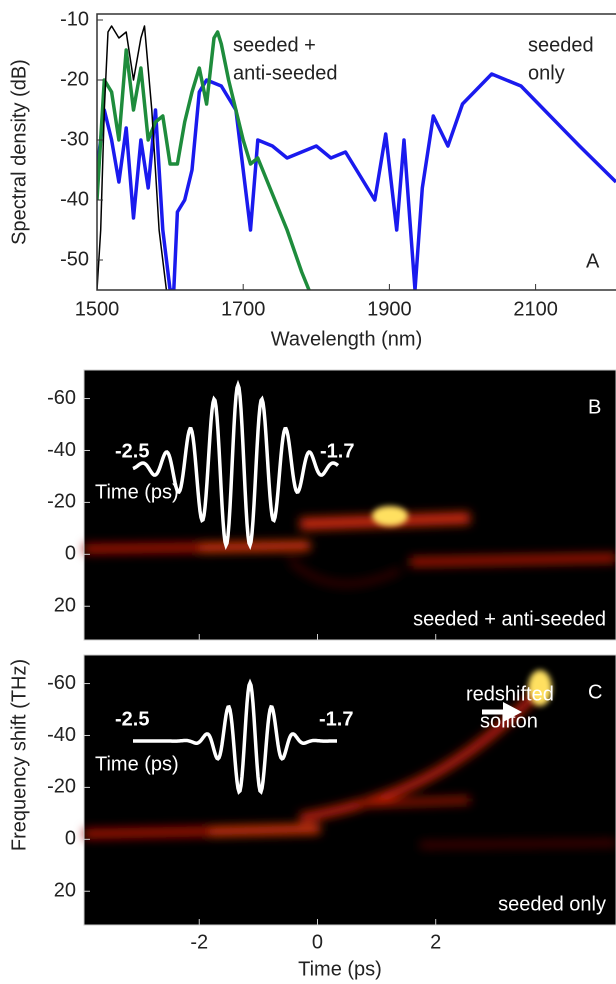 This screenshot has height=984, width=616. What do you see at coordinates (509, 619) in the screenshot?
I see `annotation: seeded + anti-seeded` at bounding box center [509, 619].